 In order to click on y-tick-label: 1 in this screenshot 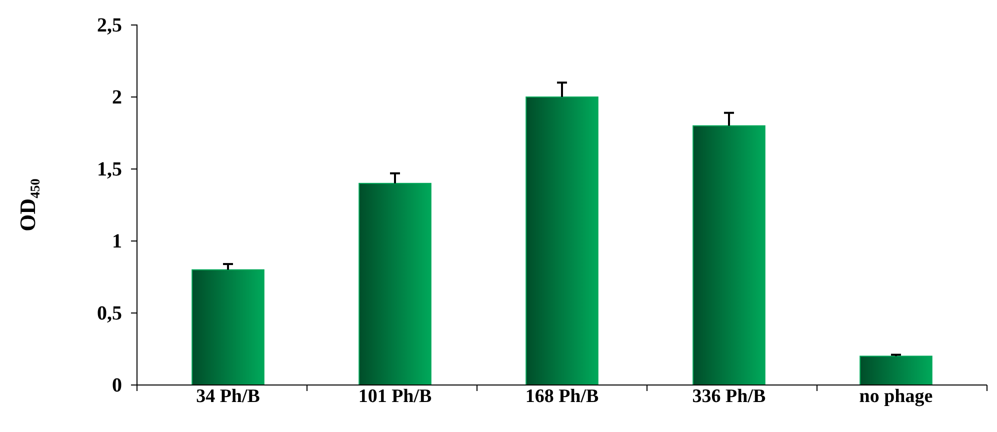, I will do `click(117, 241)`.